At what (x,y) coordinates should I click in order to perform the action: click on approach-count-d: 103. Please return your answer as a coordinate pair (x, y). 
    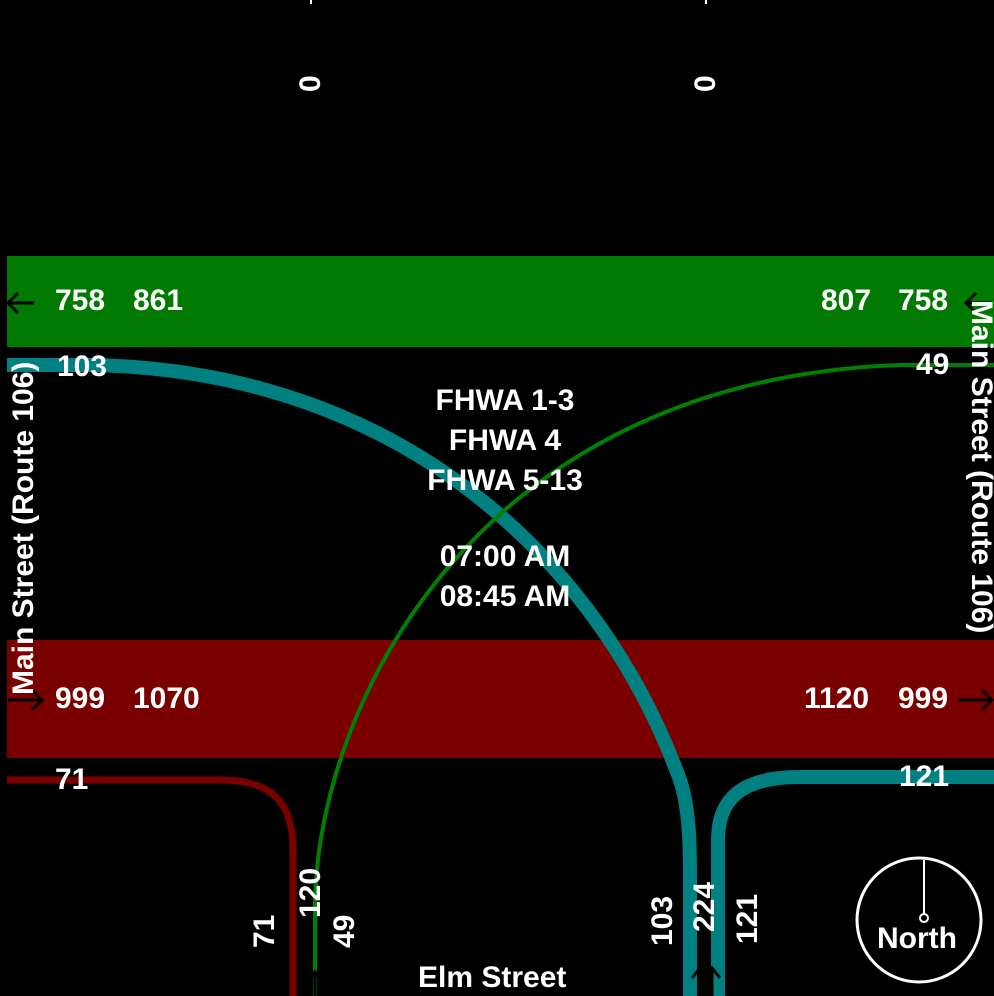
    Looking at the image, I should click on (662, 920).